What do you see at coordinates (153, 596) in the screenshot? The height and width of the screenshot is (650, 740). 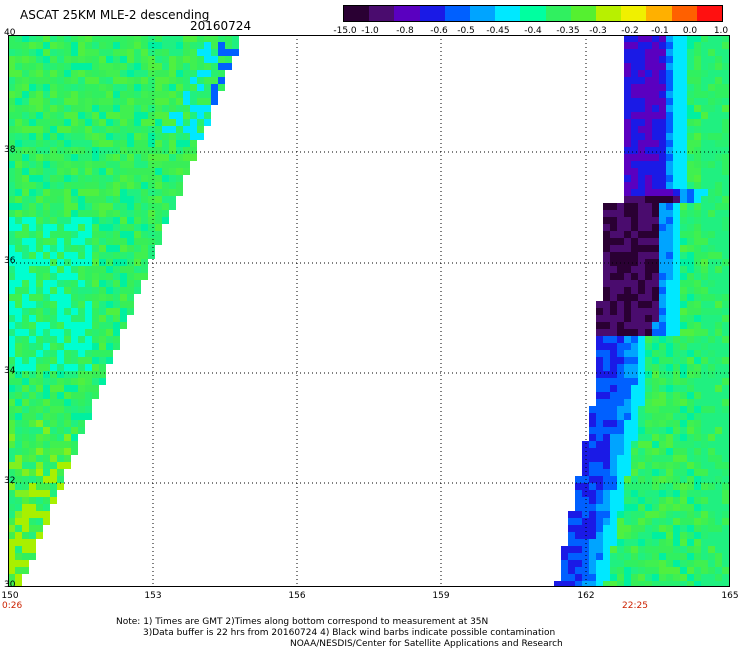 I see `lon-label-153: 153` at bounding box center [153, 596].